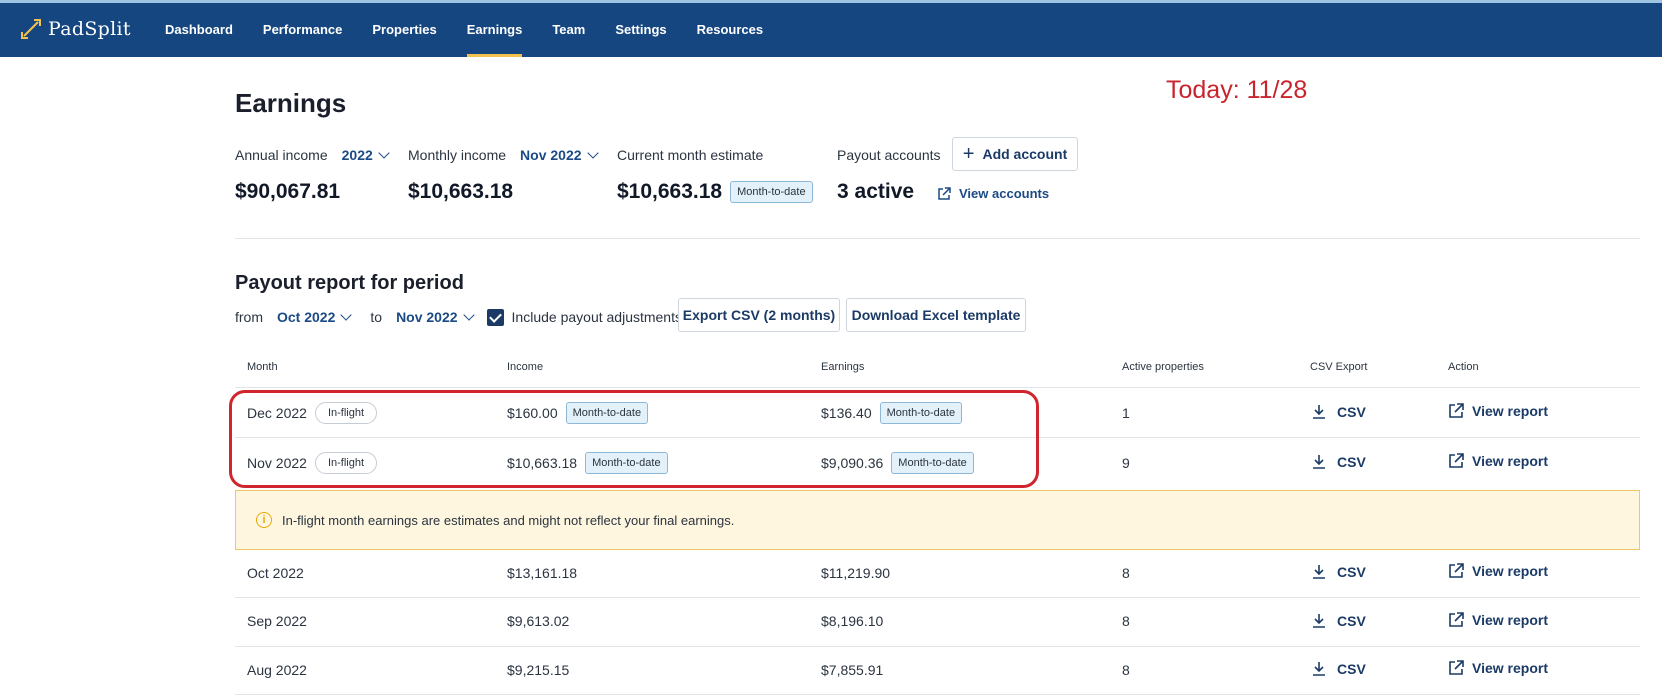 This screenshot has width=1662, height=700. I want to click on to-month-select: Nov 2022, so click(435, 316).